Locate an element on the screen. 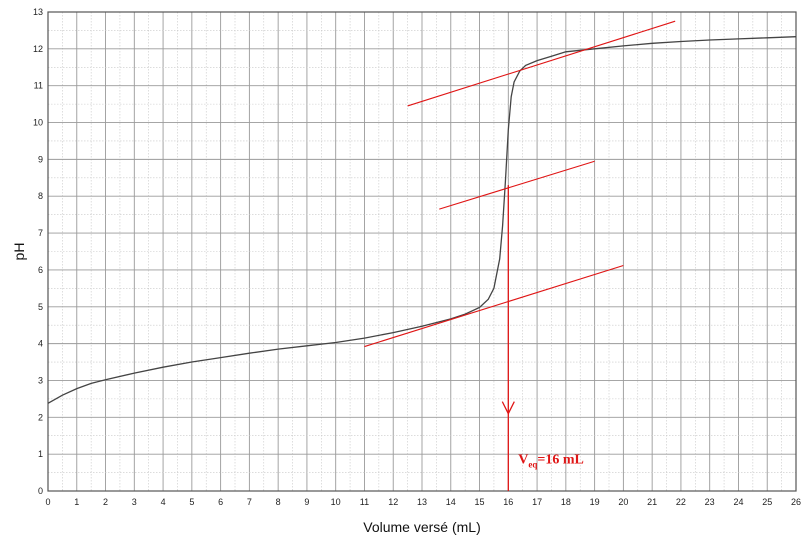 The height and width of the screenshot is (539, 806). x-tick-label: 14 is located at coordinates (451, 502).